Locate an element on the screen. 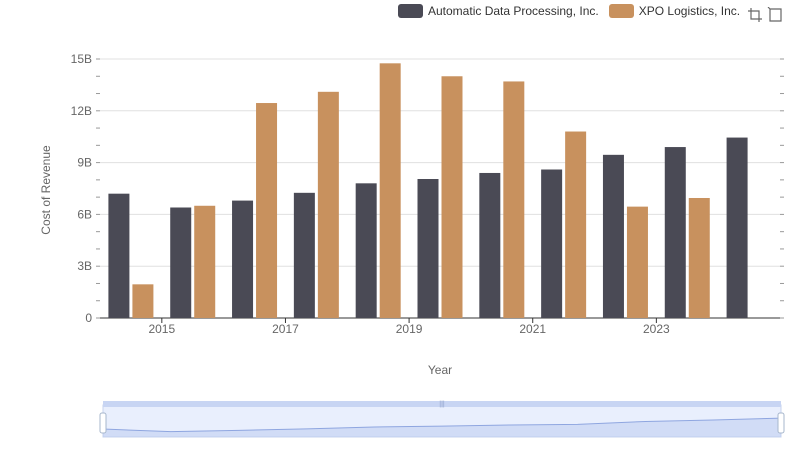 The height and width of the screenshot is (461, 800). bar-adp-2022 is located at coordinates (613, 236).